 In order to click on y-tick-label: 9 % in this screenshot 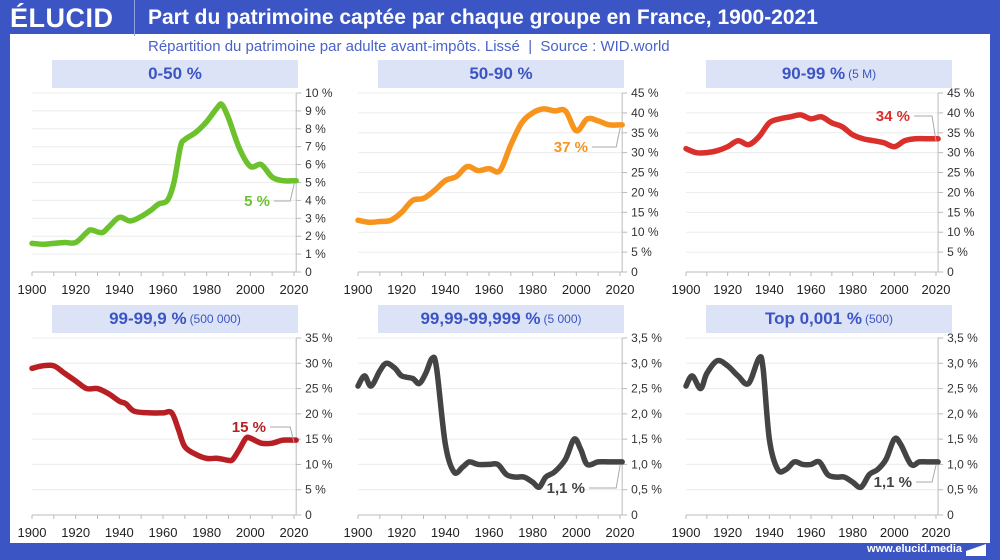, I will do `click(315, 111)`.